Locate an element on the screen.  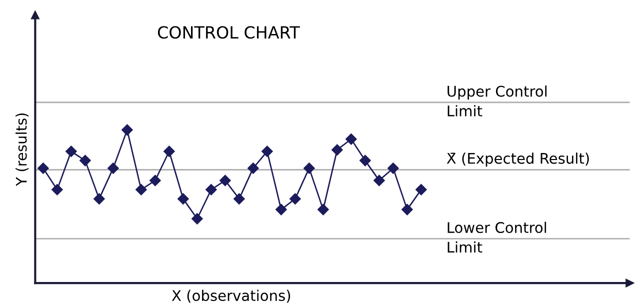
x-axis-title: X (observations) is located at coordinates (231, 296).